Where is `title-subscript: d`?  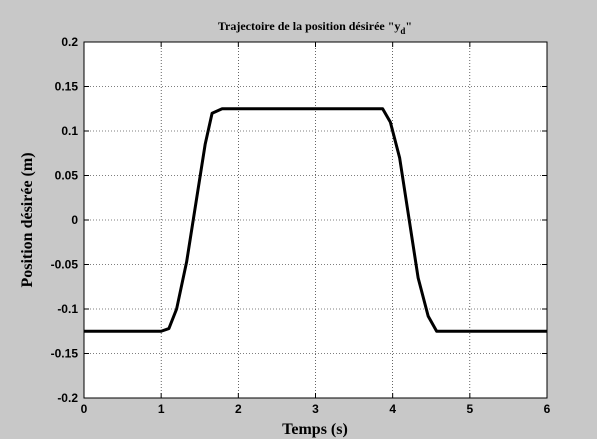
title-subscript: d is located at coordinates (402, 31).